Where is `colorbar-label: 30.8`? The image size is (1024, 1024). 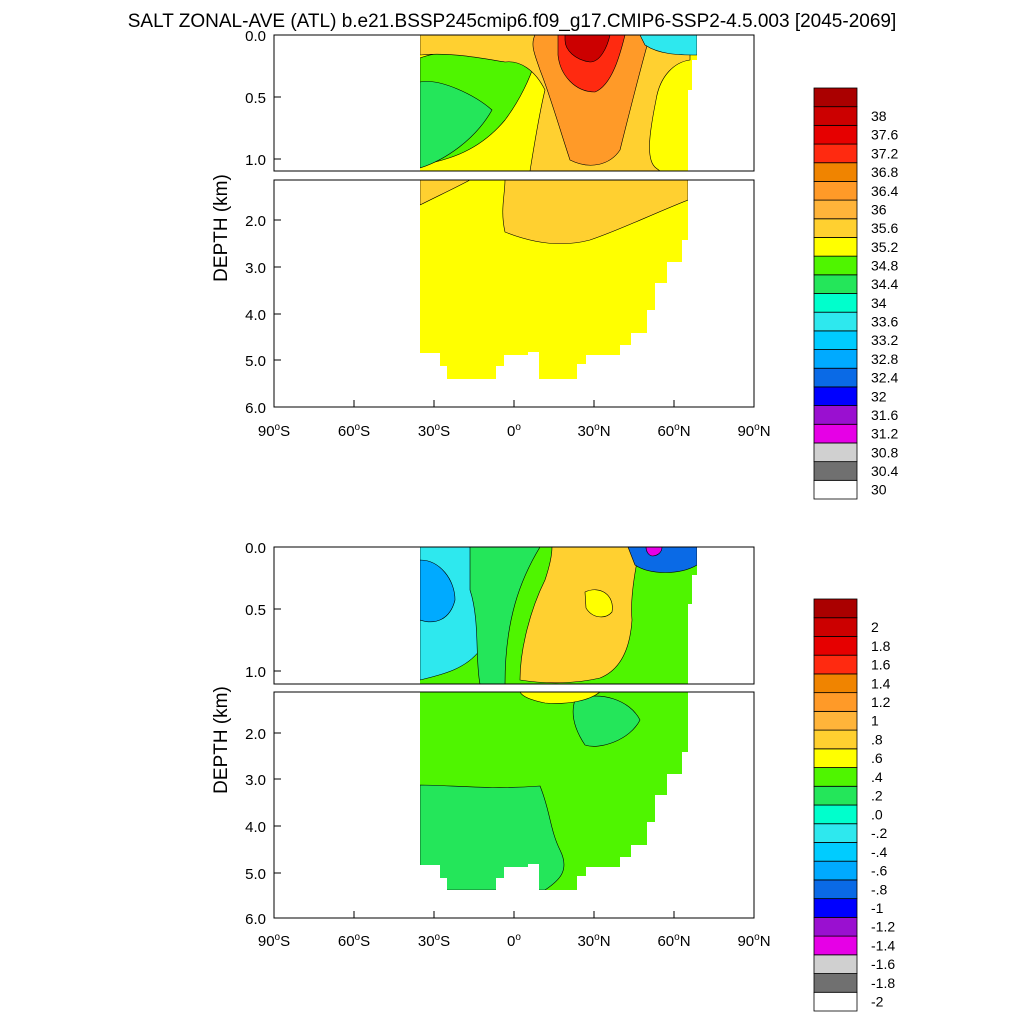
colorbar-label: 30.8 is located at coordinates (884, 452).